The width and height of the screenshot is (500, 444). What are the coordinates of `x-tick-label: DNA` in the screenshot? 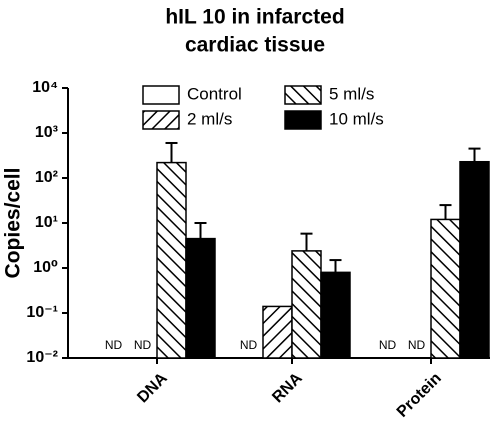 It's located at (152, 387).